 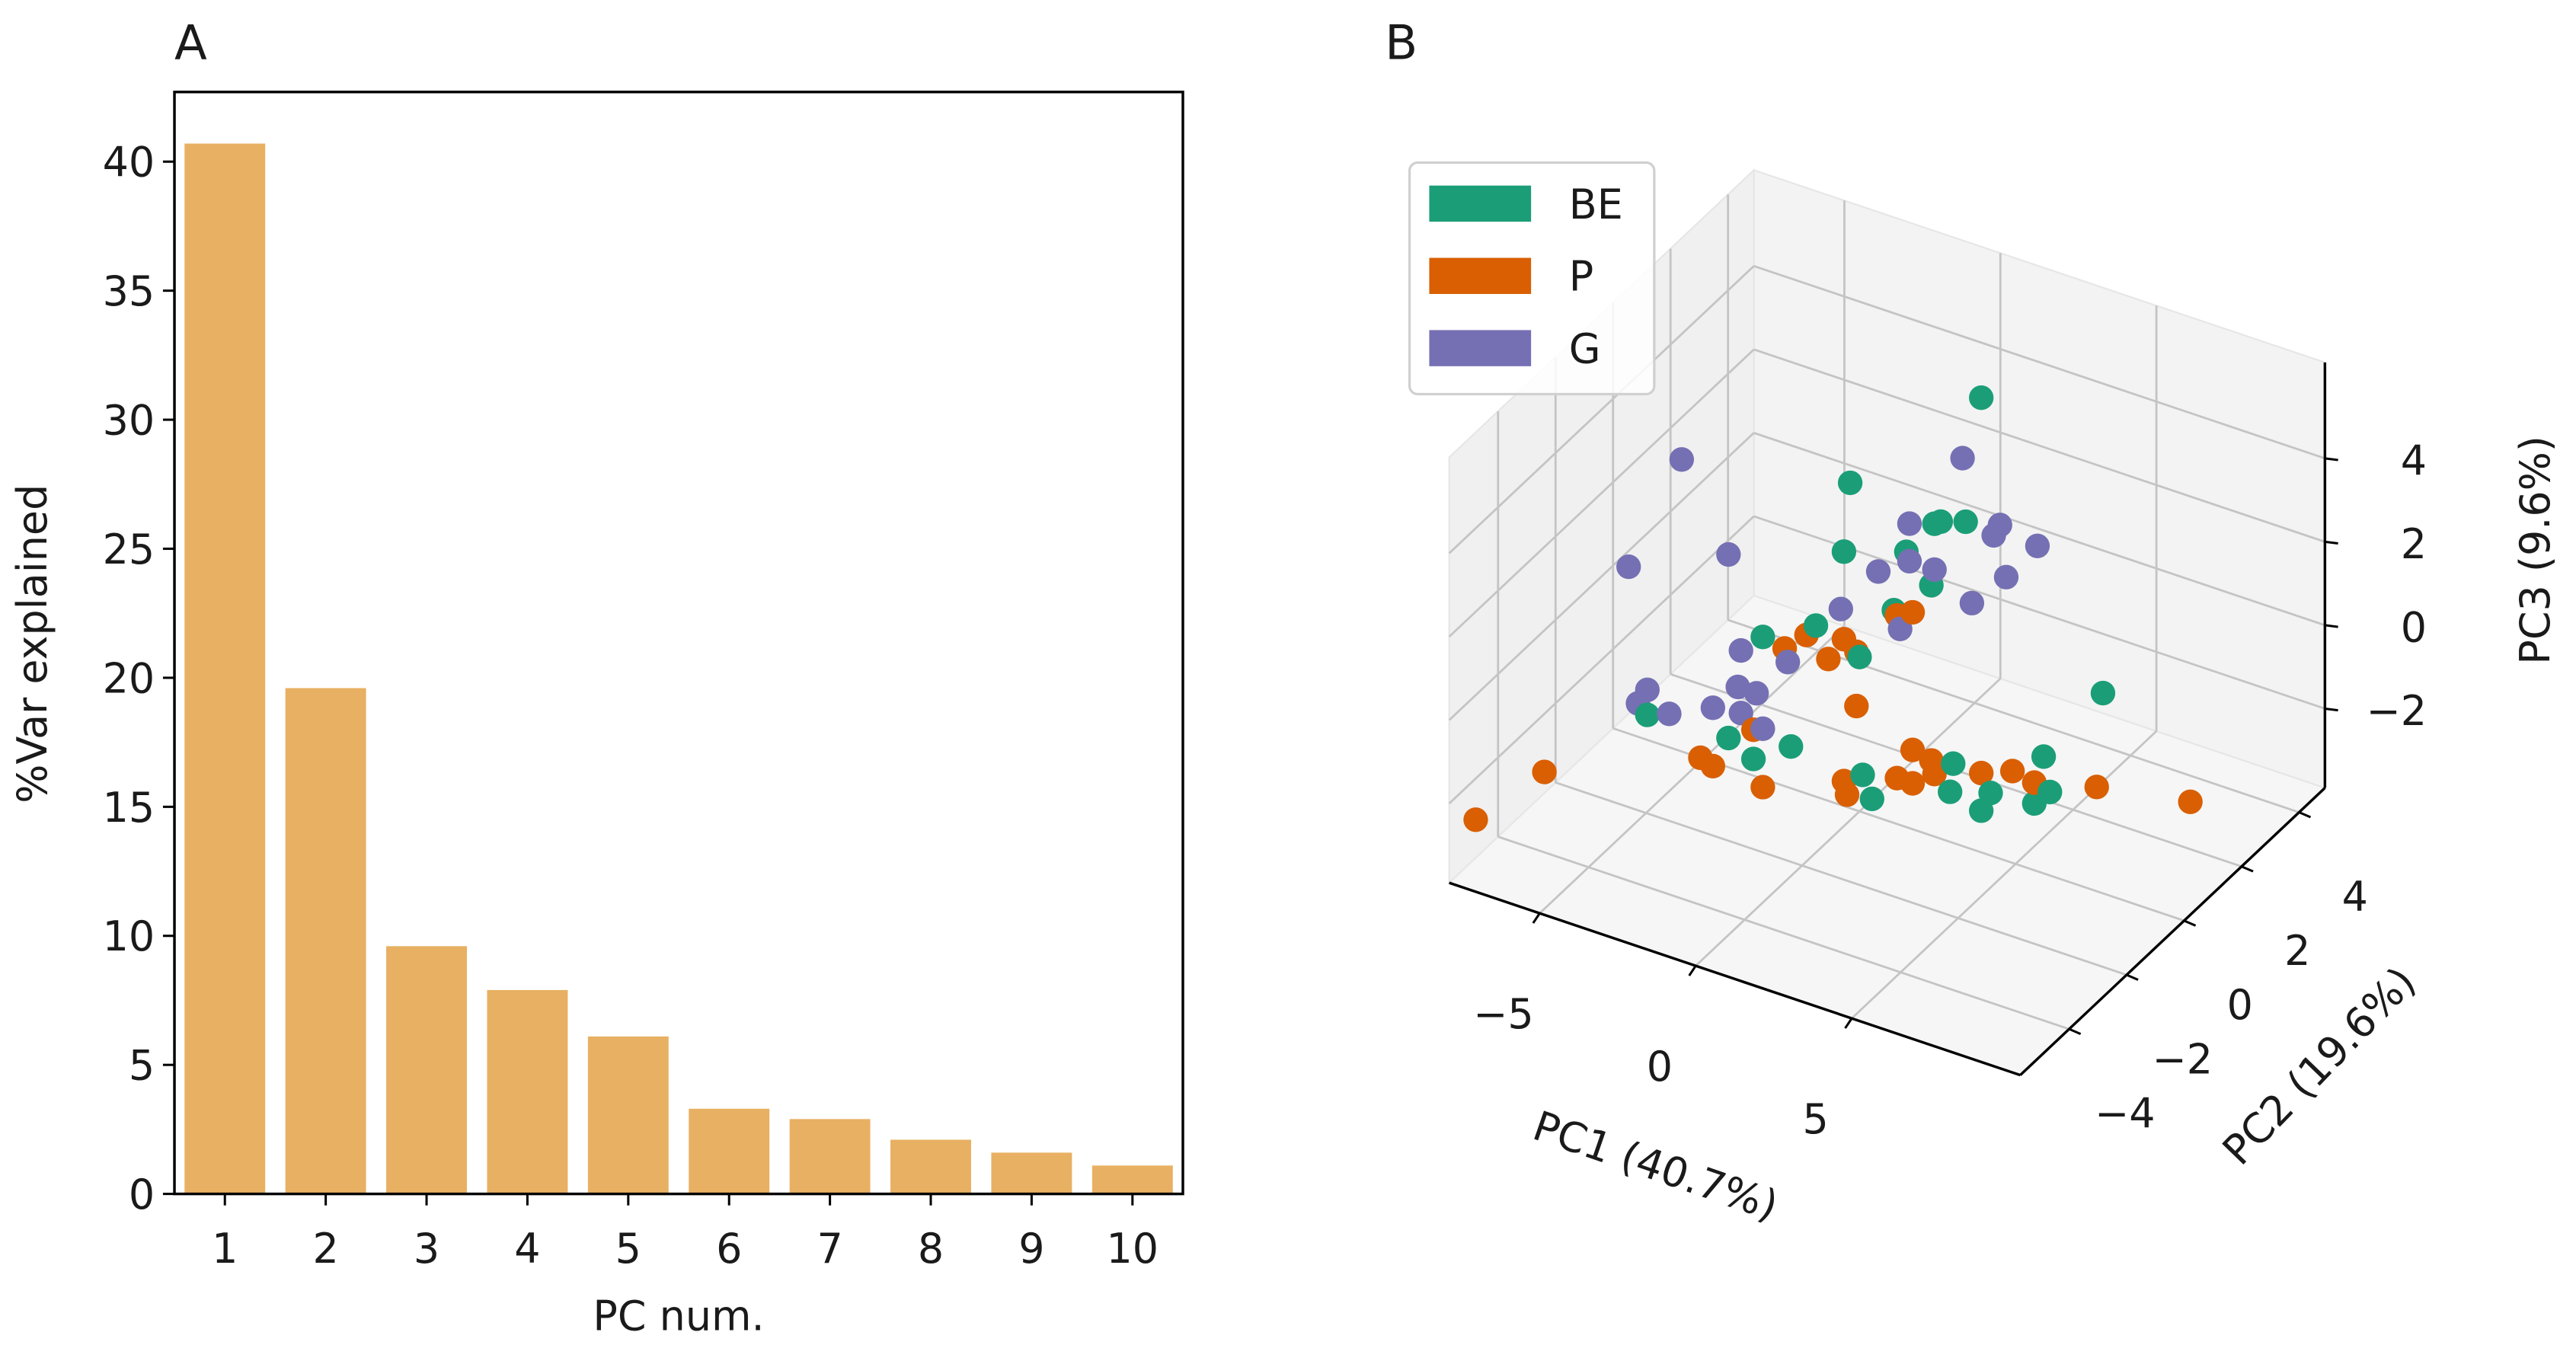 What do you see at coordinates (2125, 1114) in the screenshot?
I see `pc2-tick-label: −4` at bounding box center [2125, 1114].